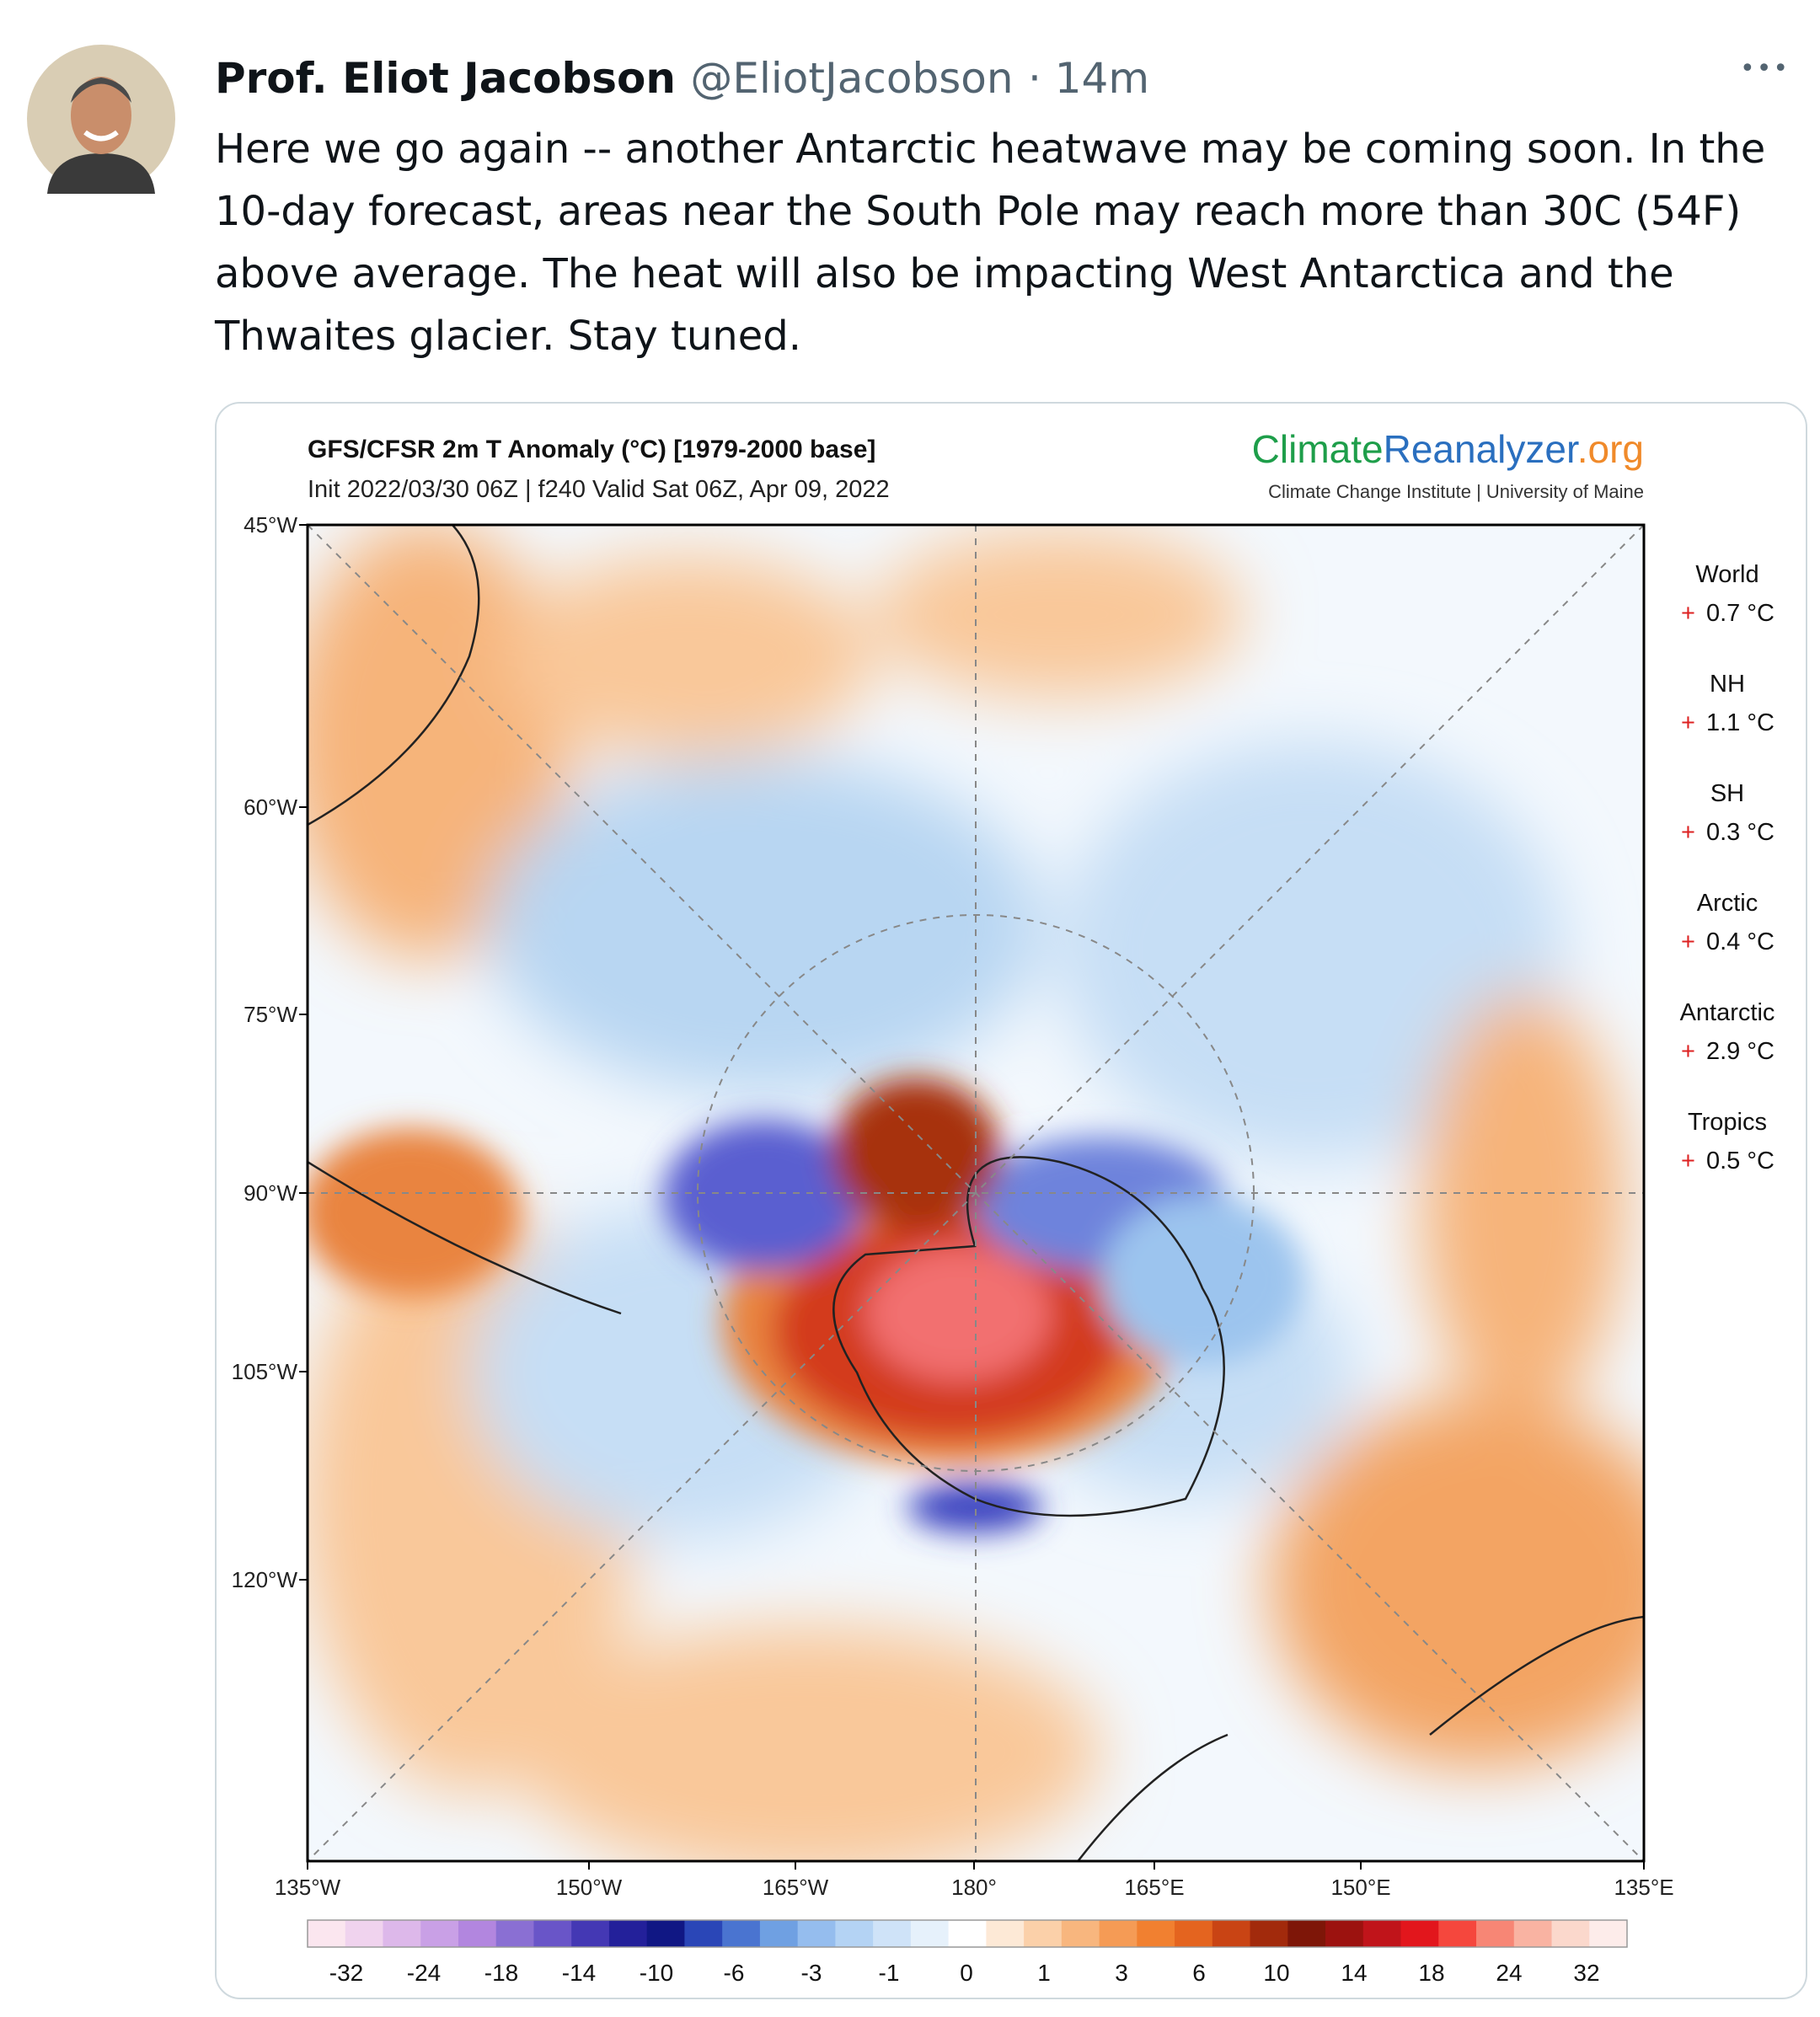 This screenshot has height=2017, width=1820. I want to click on colorbar-label: -32, so click(346, 1973).